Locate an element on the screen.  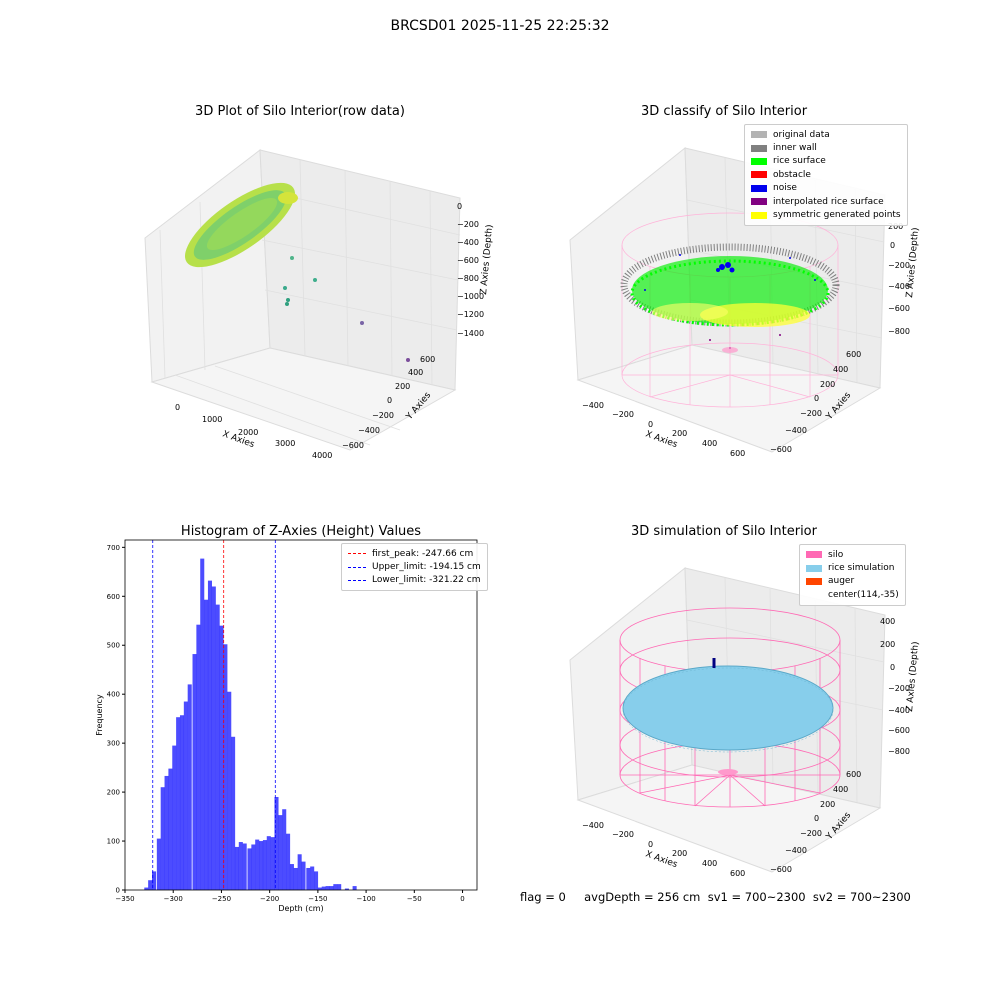
x-tick-label: −150 is located at coordinates (317, 899).